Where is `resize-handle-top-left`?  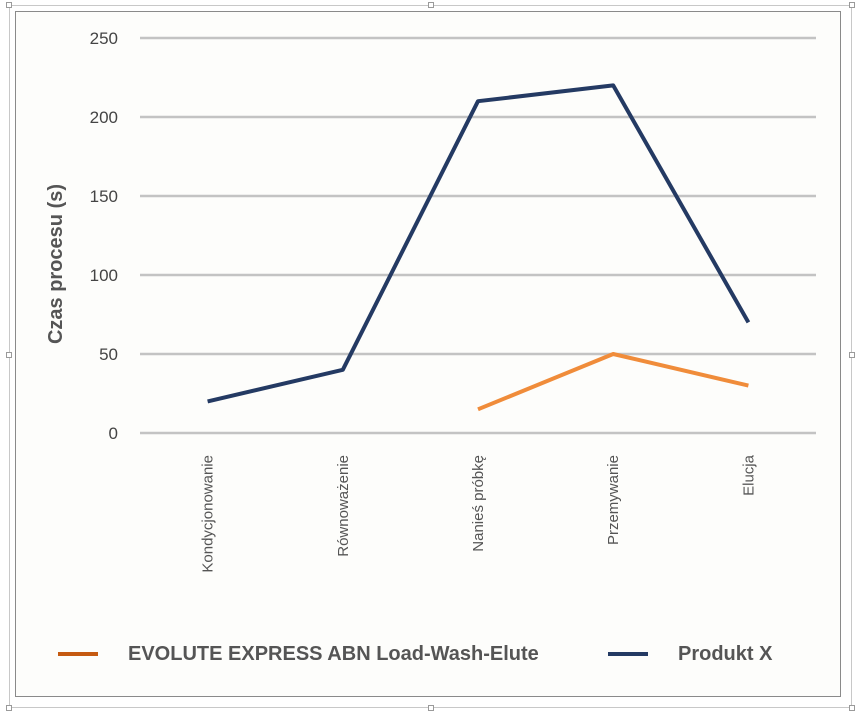 resize-handle-top-left is located at coordinates (9, 5).